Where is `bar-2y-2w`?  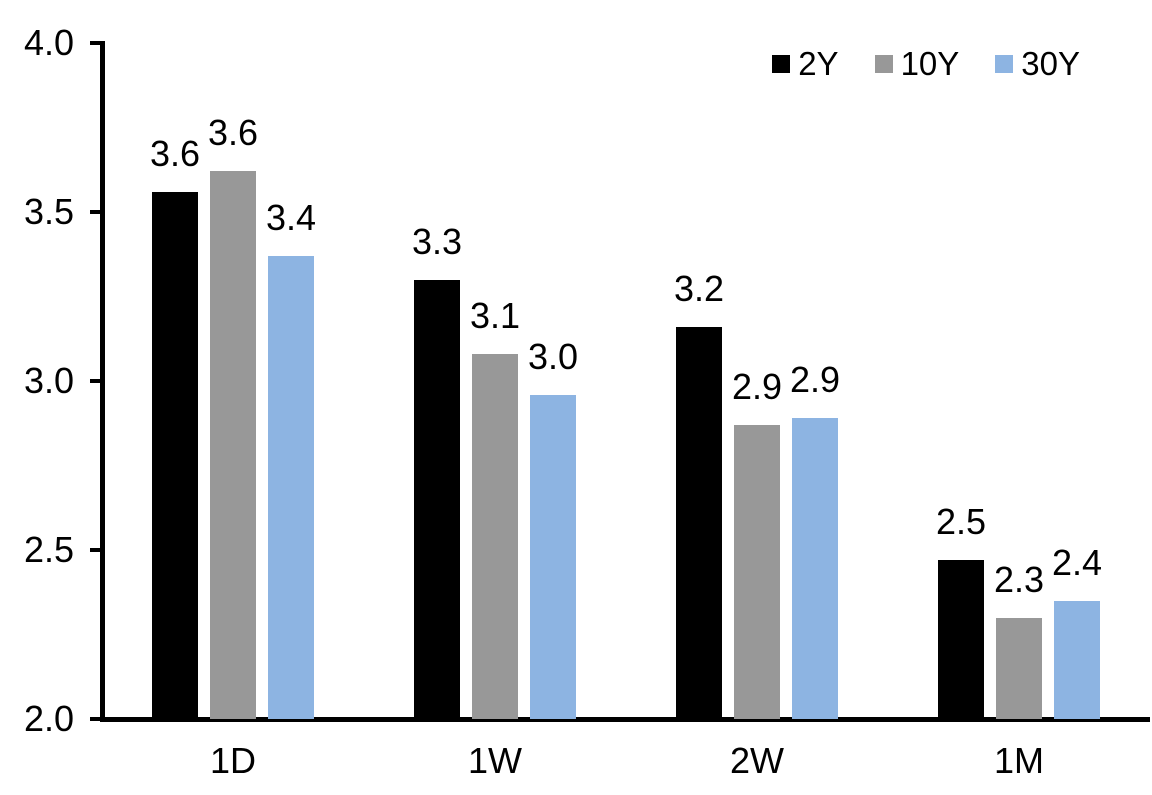
bar-2y-2w is located at coordinates (699, 522).